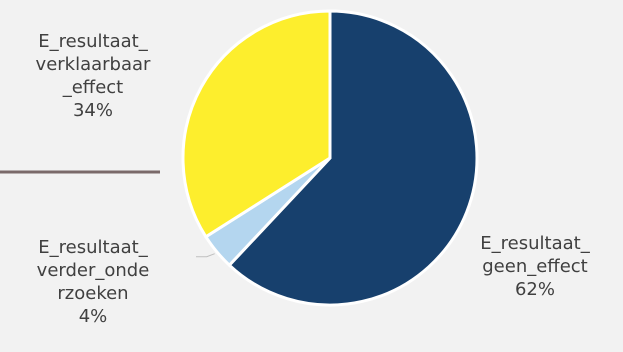  What do you see at coordinates (534, 289) in the screenshot?
I see `slice-value-label: 62%` at bounding box center [534, 289].